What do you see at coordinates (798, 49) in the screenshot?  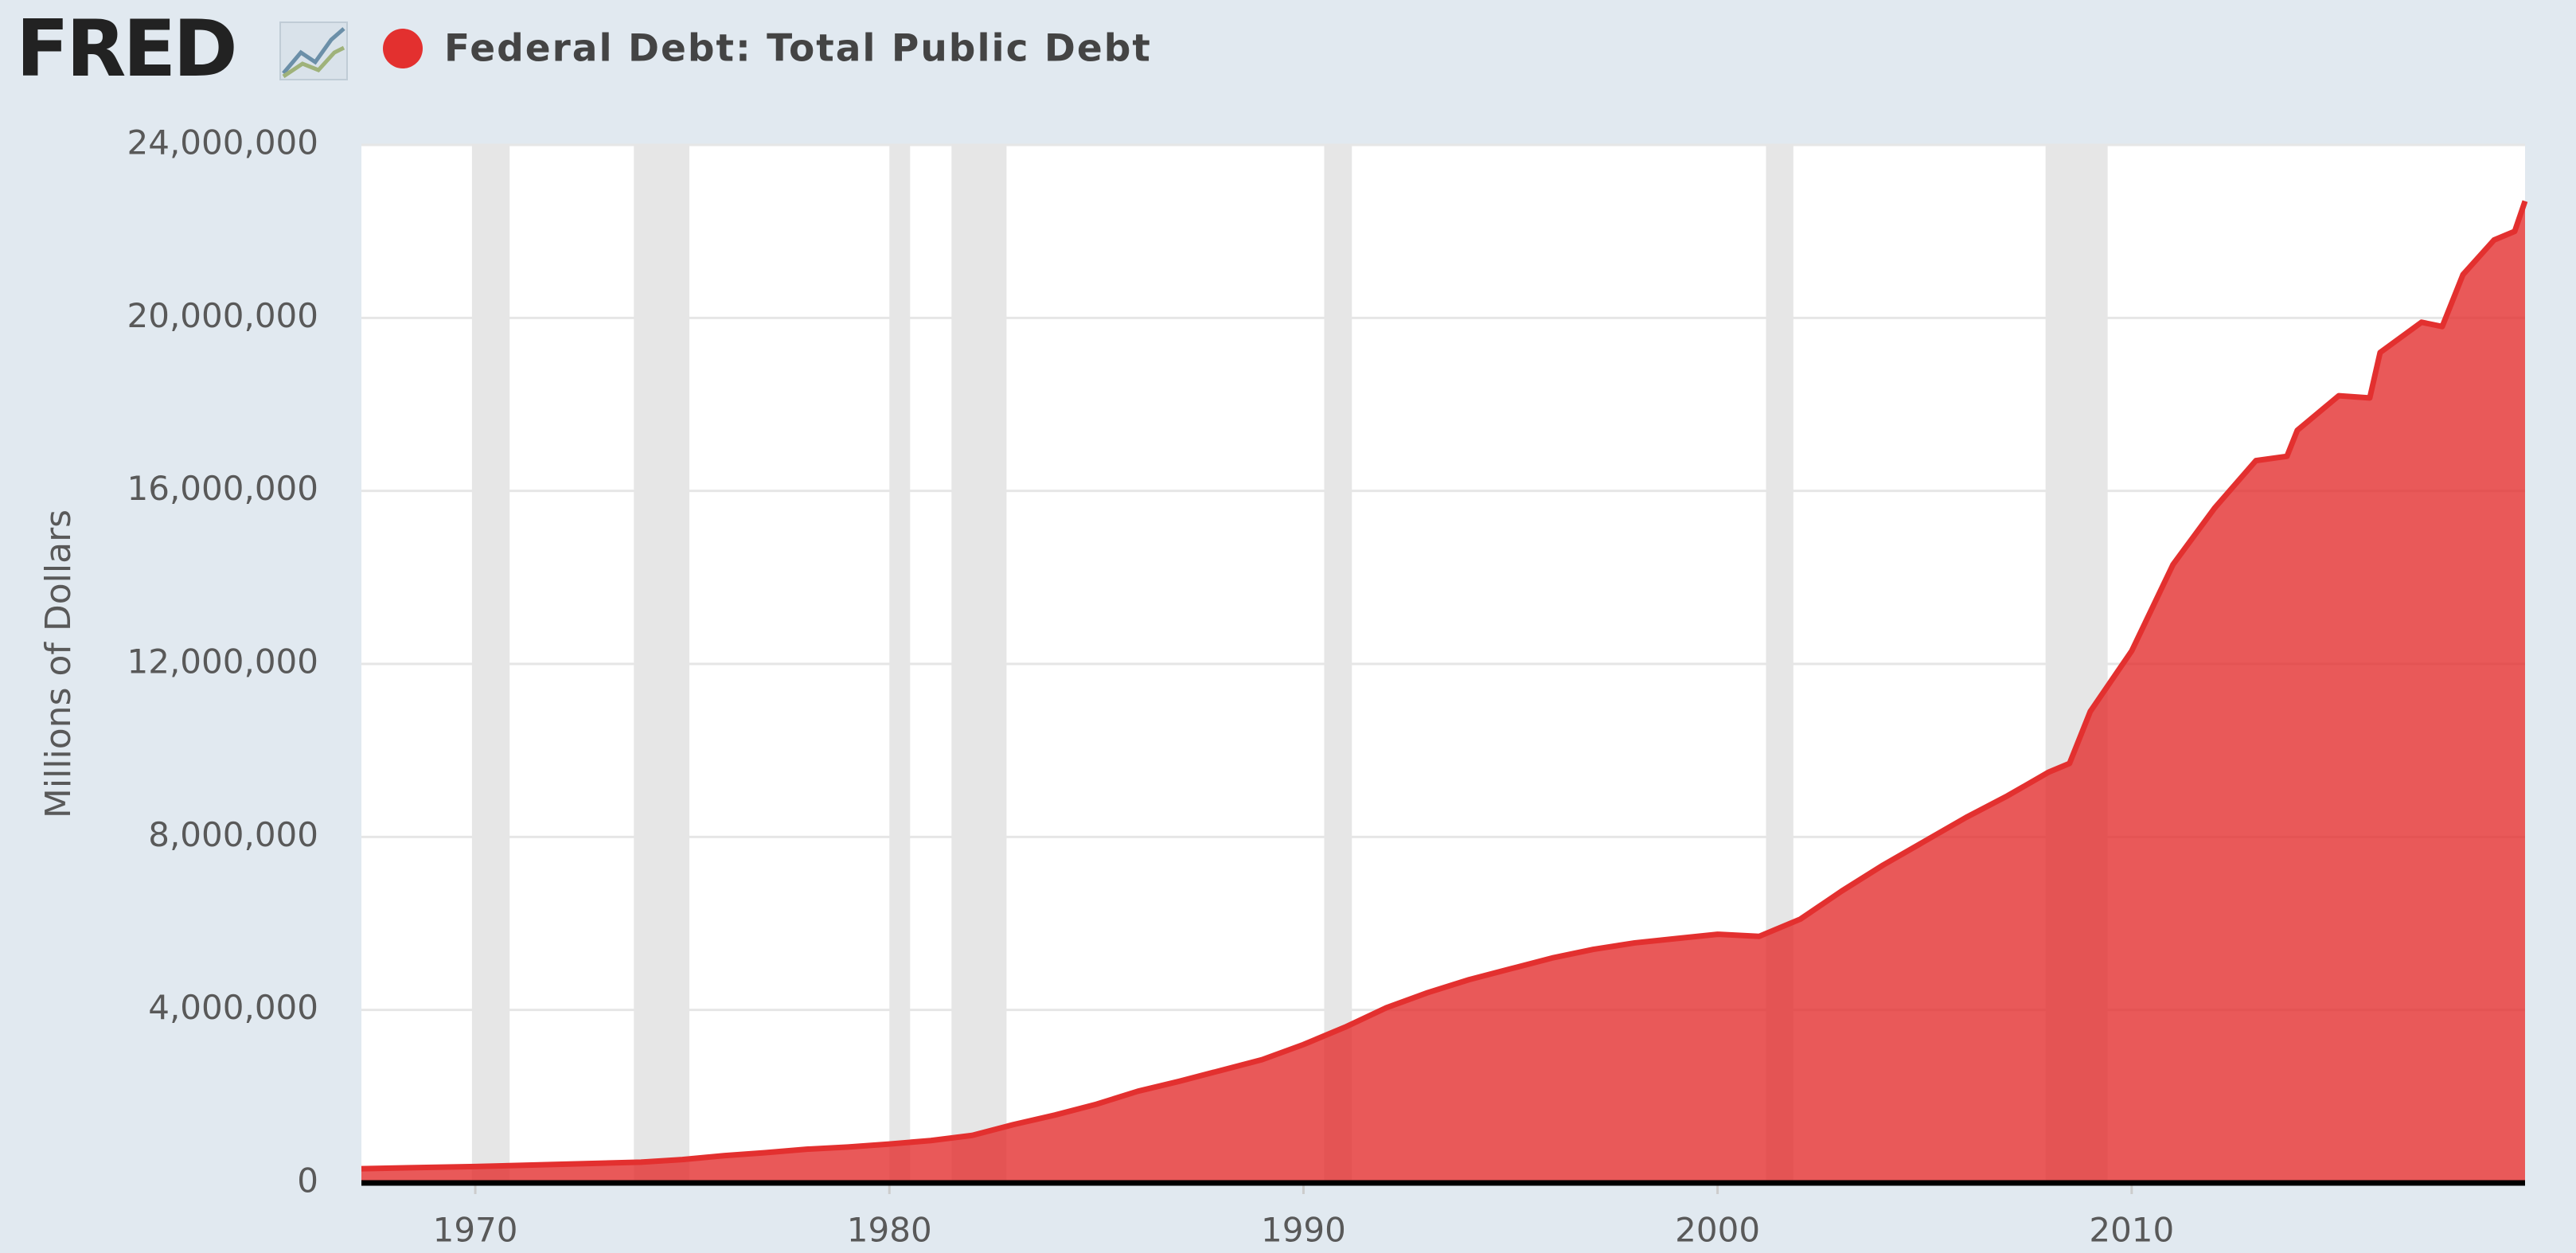 I see `legend-label: Federal Debt: Total Public Debt` at bounding box center [798, 49].